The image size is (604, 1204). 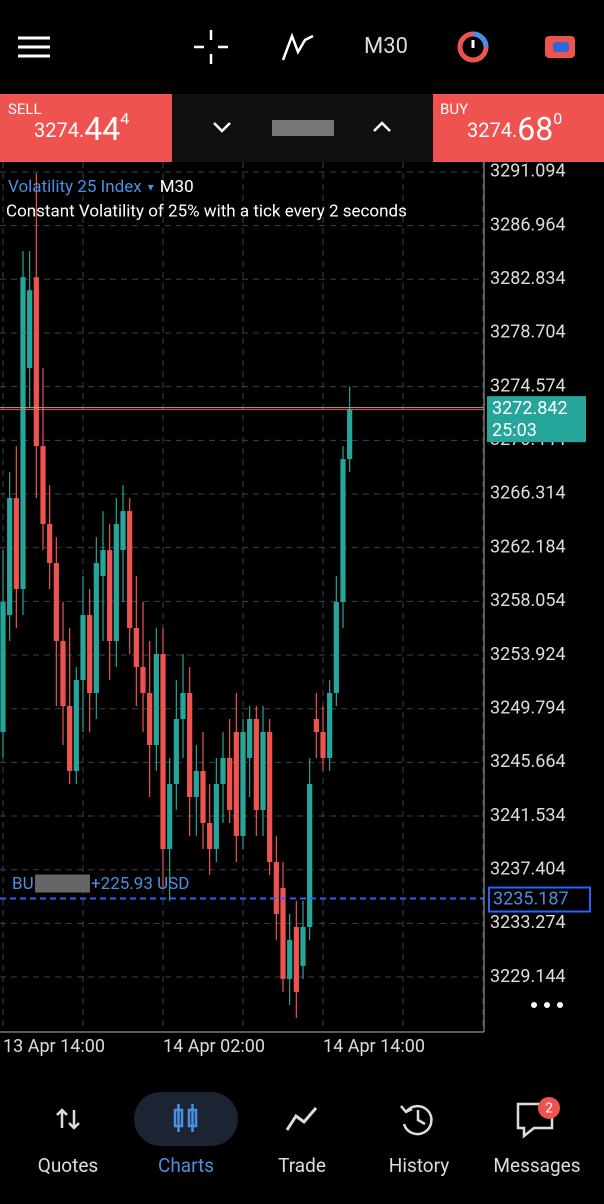 I want to click on y-tick-label: 3245.664, so click(x=528, y=761).